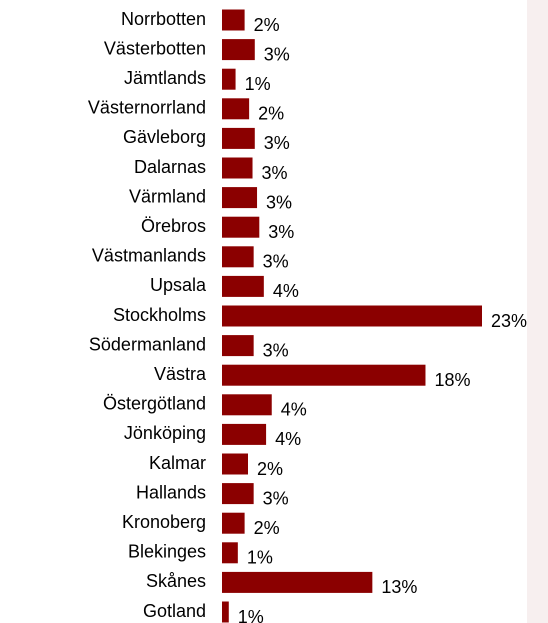 Image resolution: width=548 pixels, height=623 pixels. What do you see at coordinates (399, 587) in the screenshot?
I see `value-label: 13%` at bounding box center [399, 587].